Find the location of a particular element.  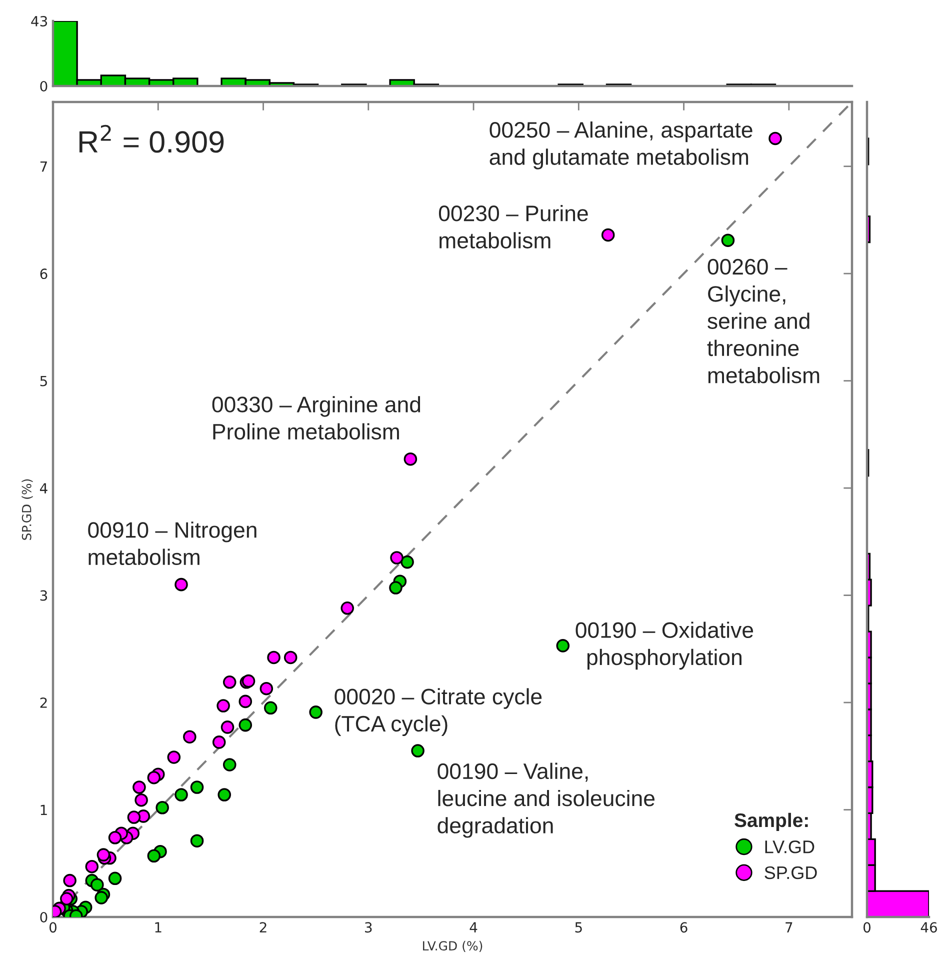

x-tick-label: 4 is located at coordinates (474, 927).